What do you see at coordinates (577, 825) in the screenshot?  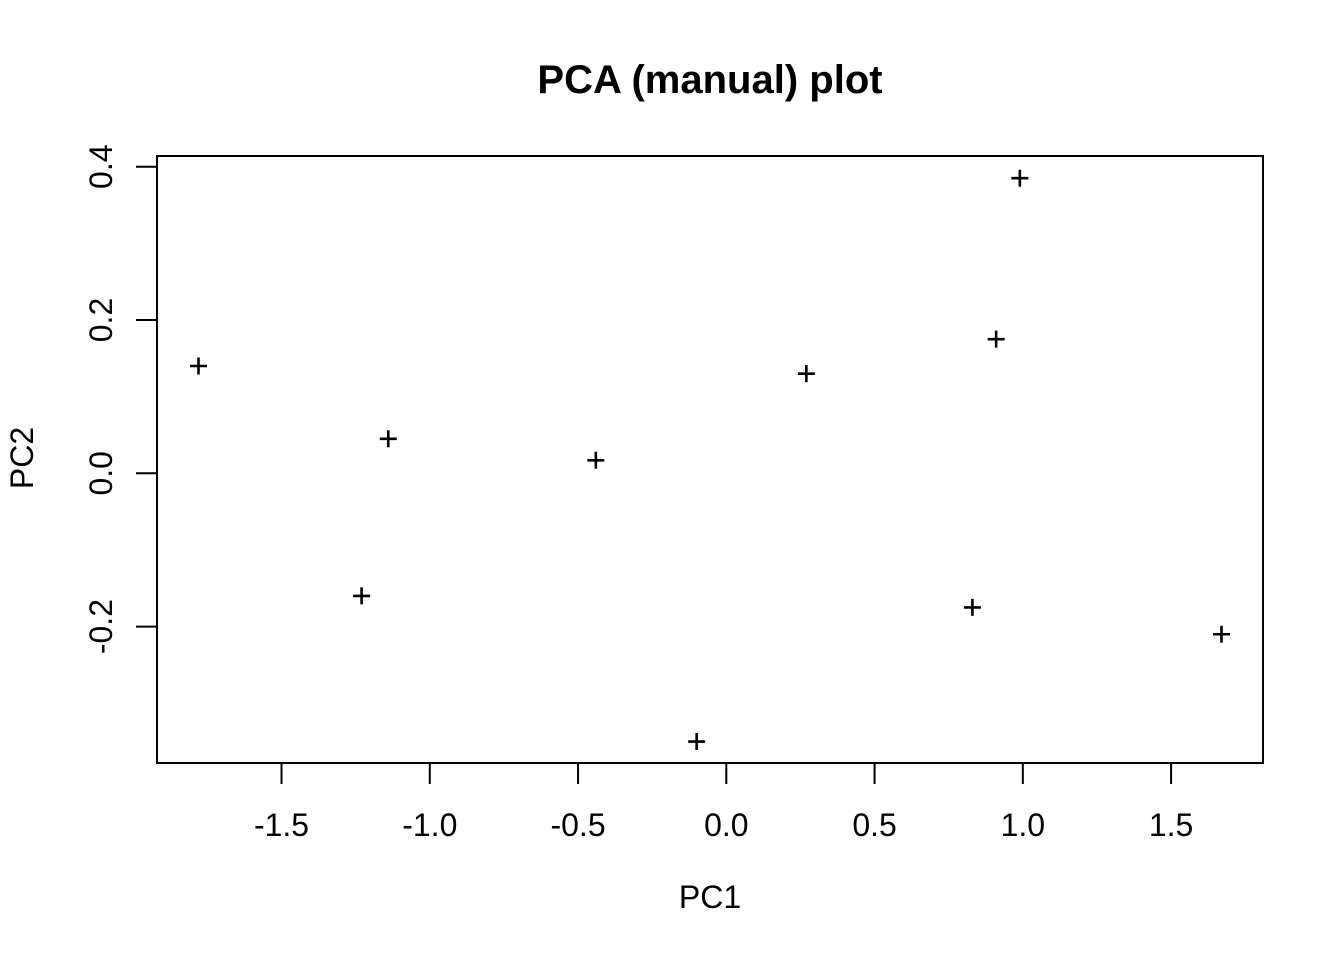 I see `x-tick-label: -0.5` at bounding box center [577, 825].